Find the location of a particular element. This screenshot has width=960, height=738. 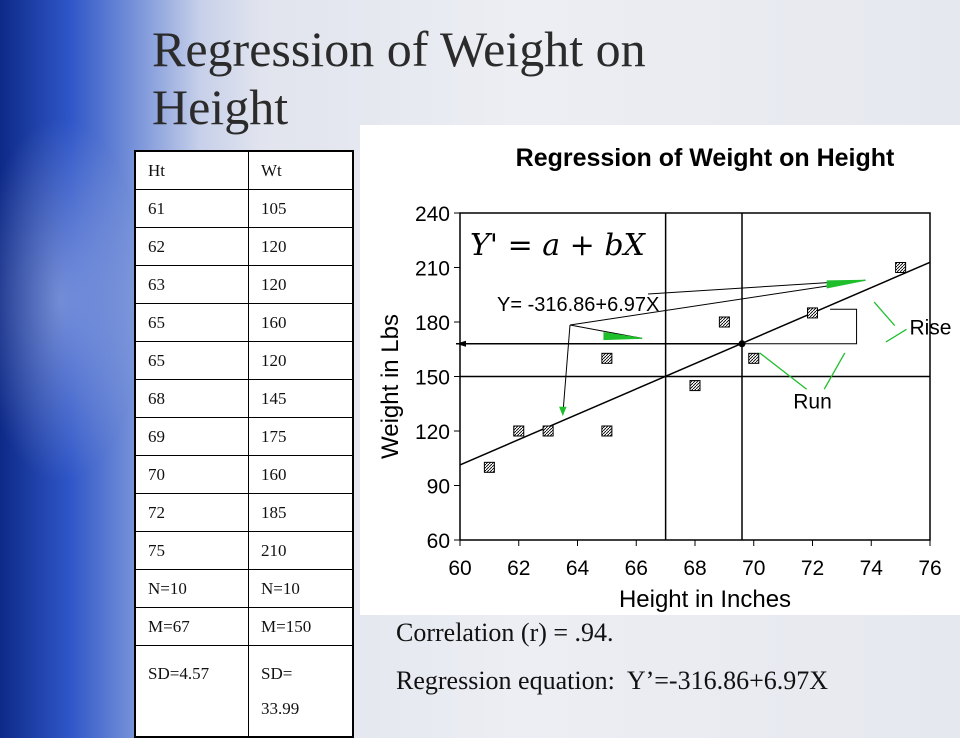

table-cell: 62 is located at coordinates (191, 246).